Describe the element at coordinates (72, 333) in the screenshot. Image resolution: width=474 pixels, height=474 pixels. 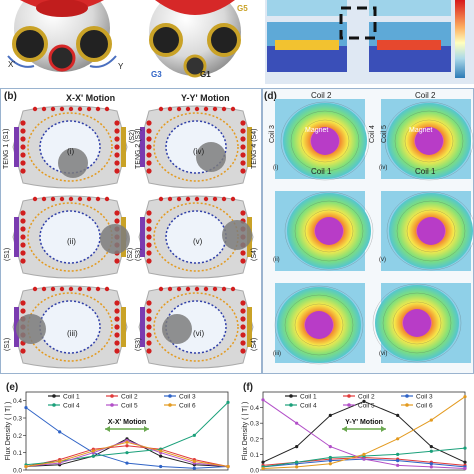
I see `roman-iii-b: (iii)` at that location.